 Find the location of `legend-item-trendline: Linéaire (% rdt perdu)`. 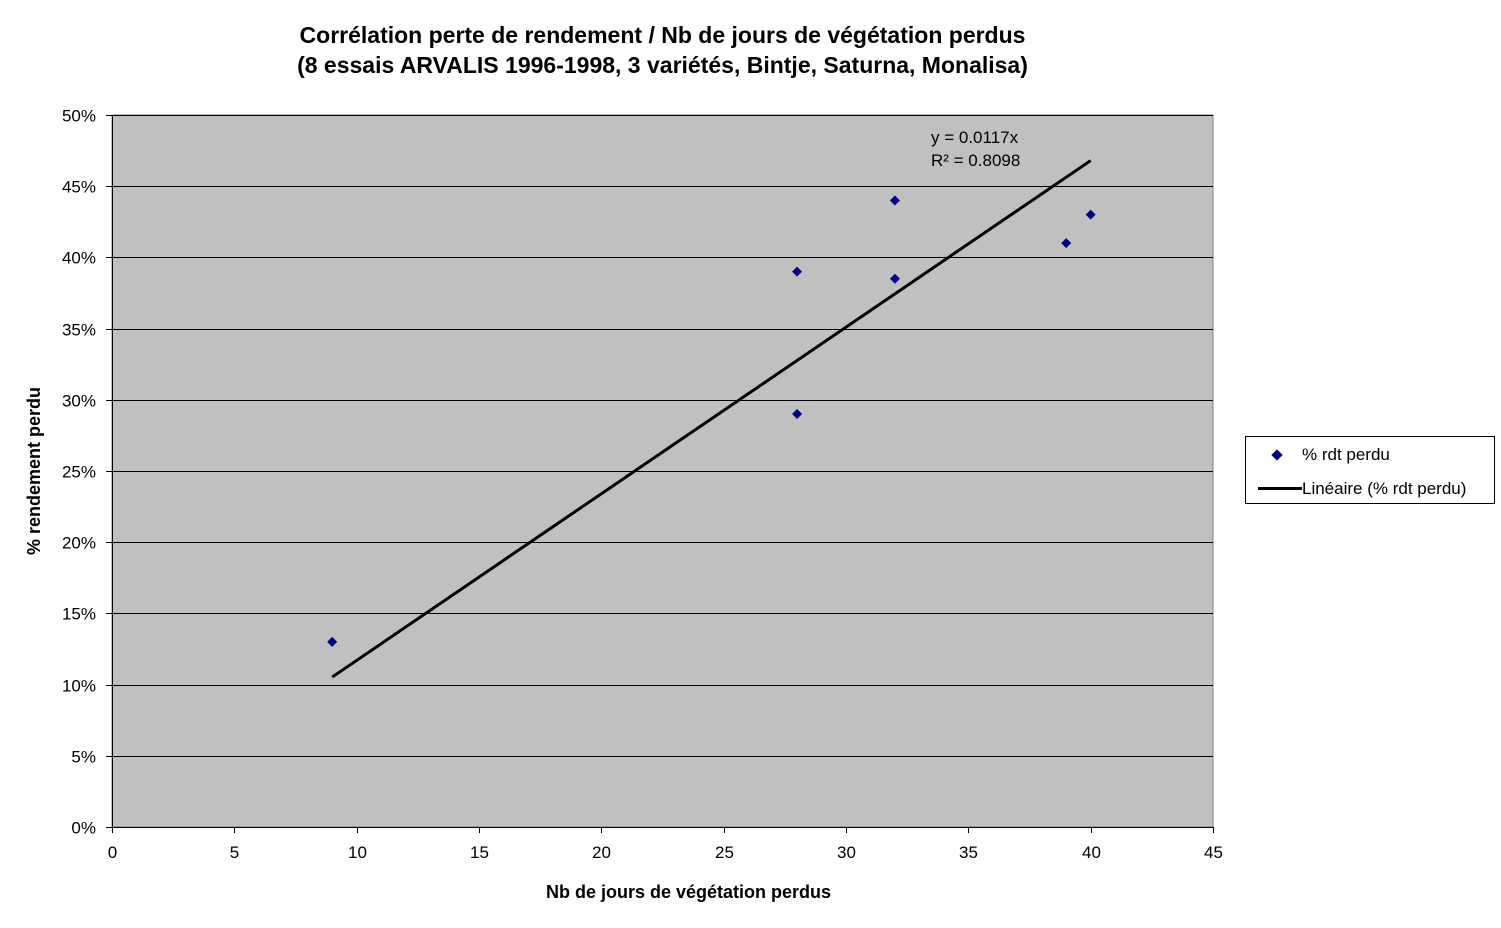

legend-item-trendline: Linéaire (% rdt perdu) is located at coordinates (1356, 489).